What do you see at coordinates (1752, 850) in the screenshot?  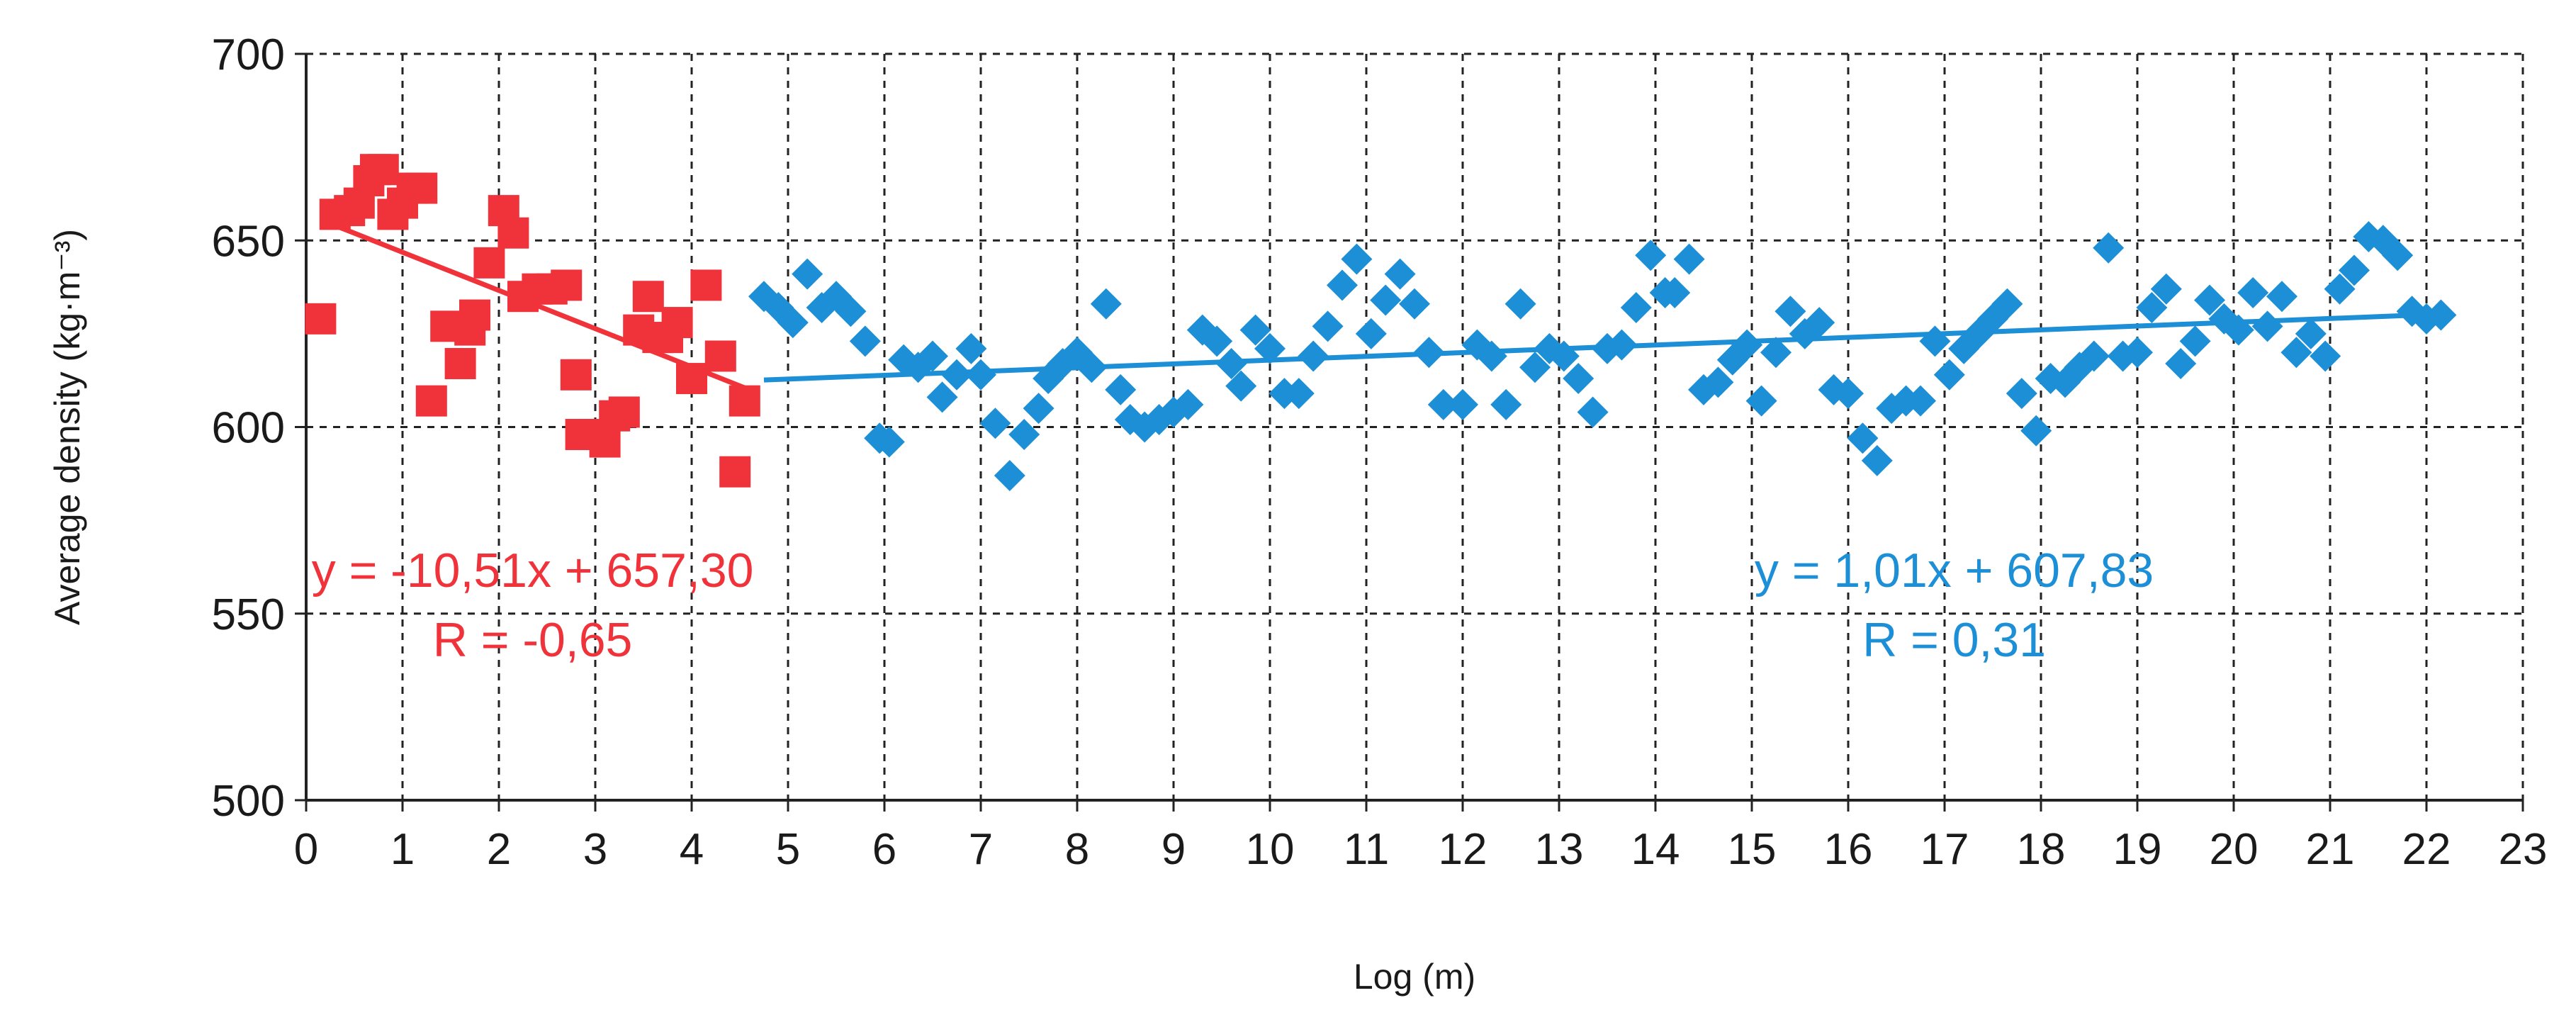 I see `x-tick-label: 15` at bounding box center [1752, 850].